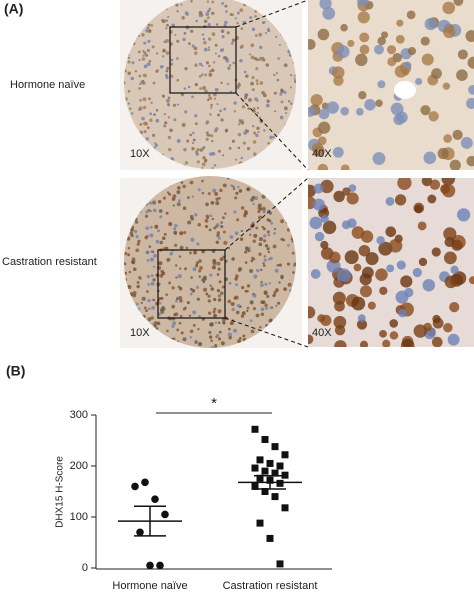 The image size is (474, 594). What do you see at coordinates (285, 455) in the screenshot?
I see `data-point` at bounding box center [285, 455].